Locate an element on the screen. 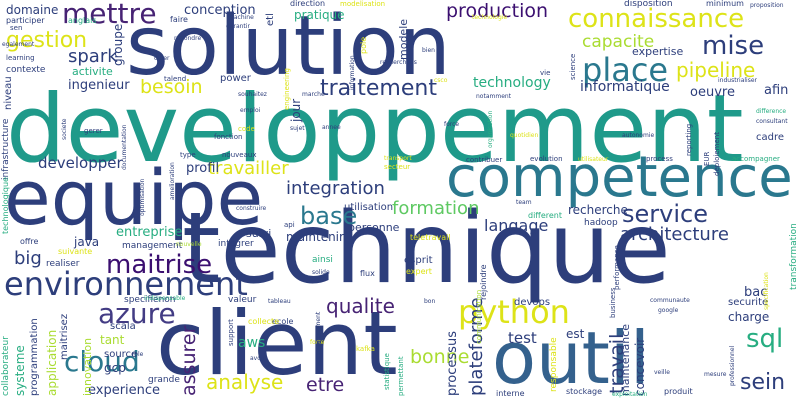 The image size is (800, 400). word-produit: produit is located at coordinates (678, 391).